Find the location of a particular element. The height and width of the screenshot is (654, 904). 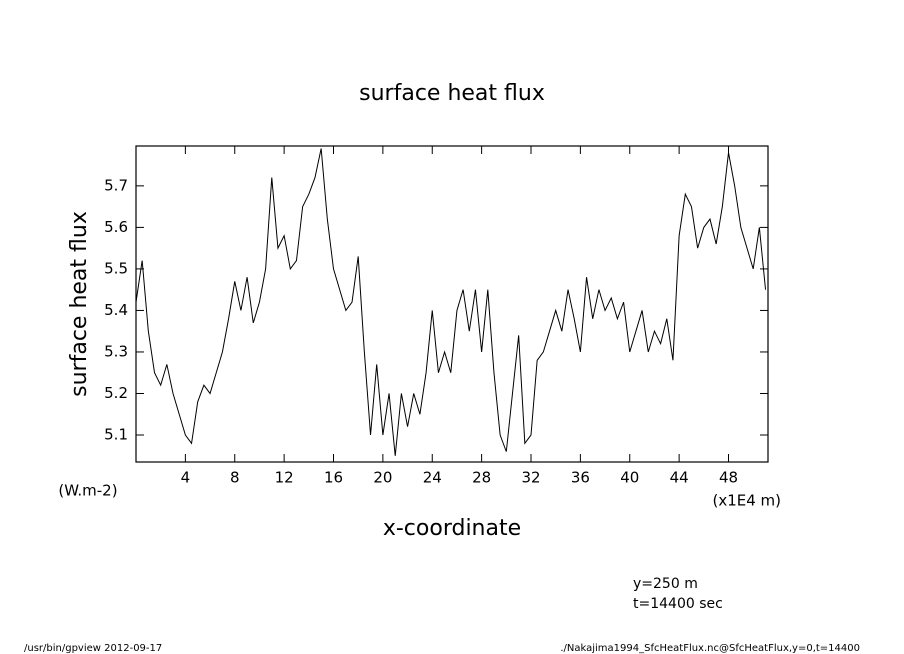

x-tick-label: 4 is located at coordinates (186, 478).